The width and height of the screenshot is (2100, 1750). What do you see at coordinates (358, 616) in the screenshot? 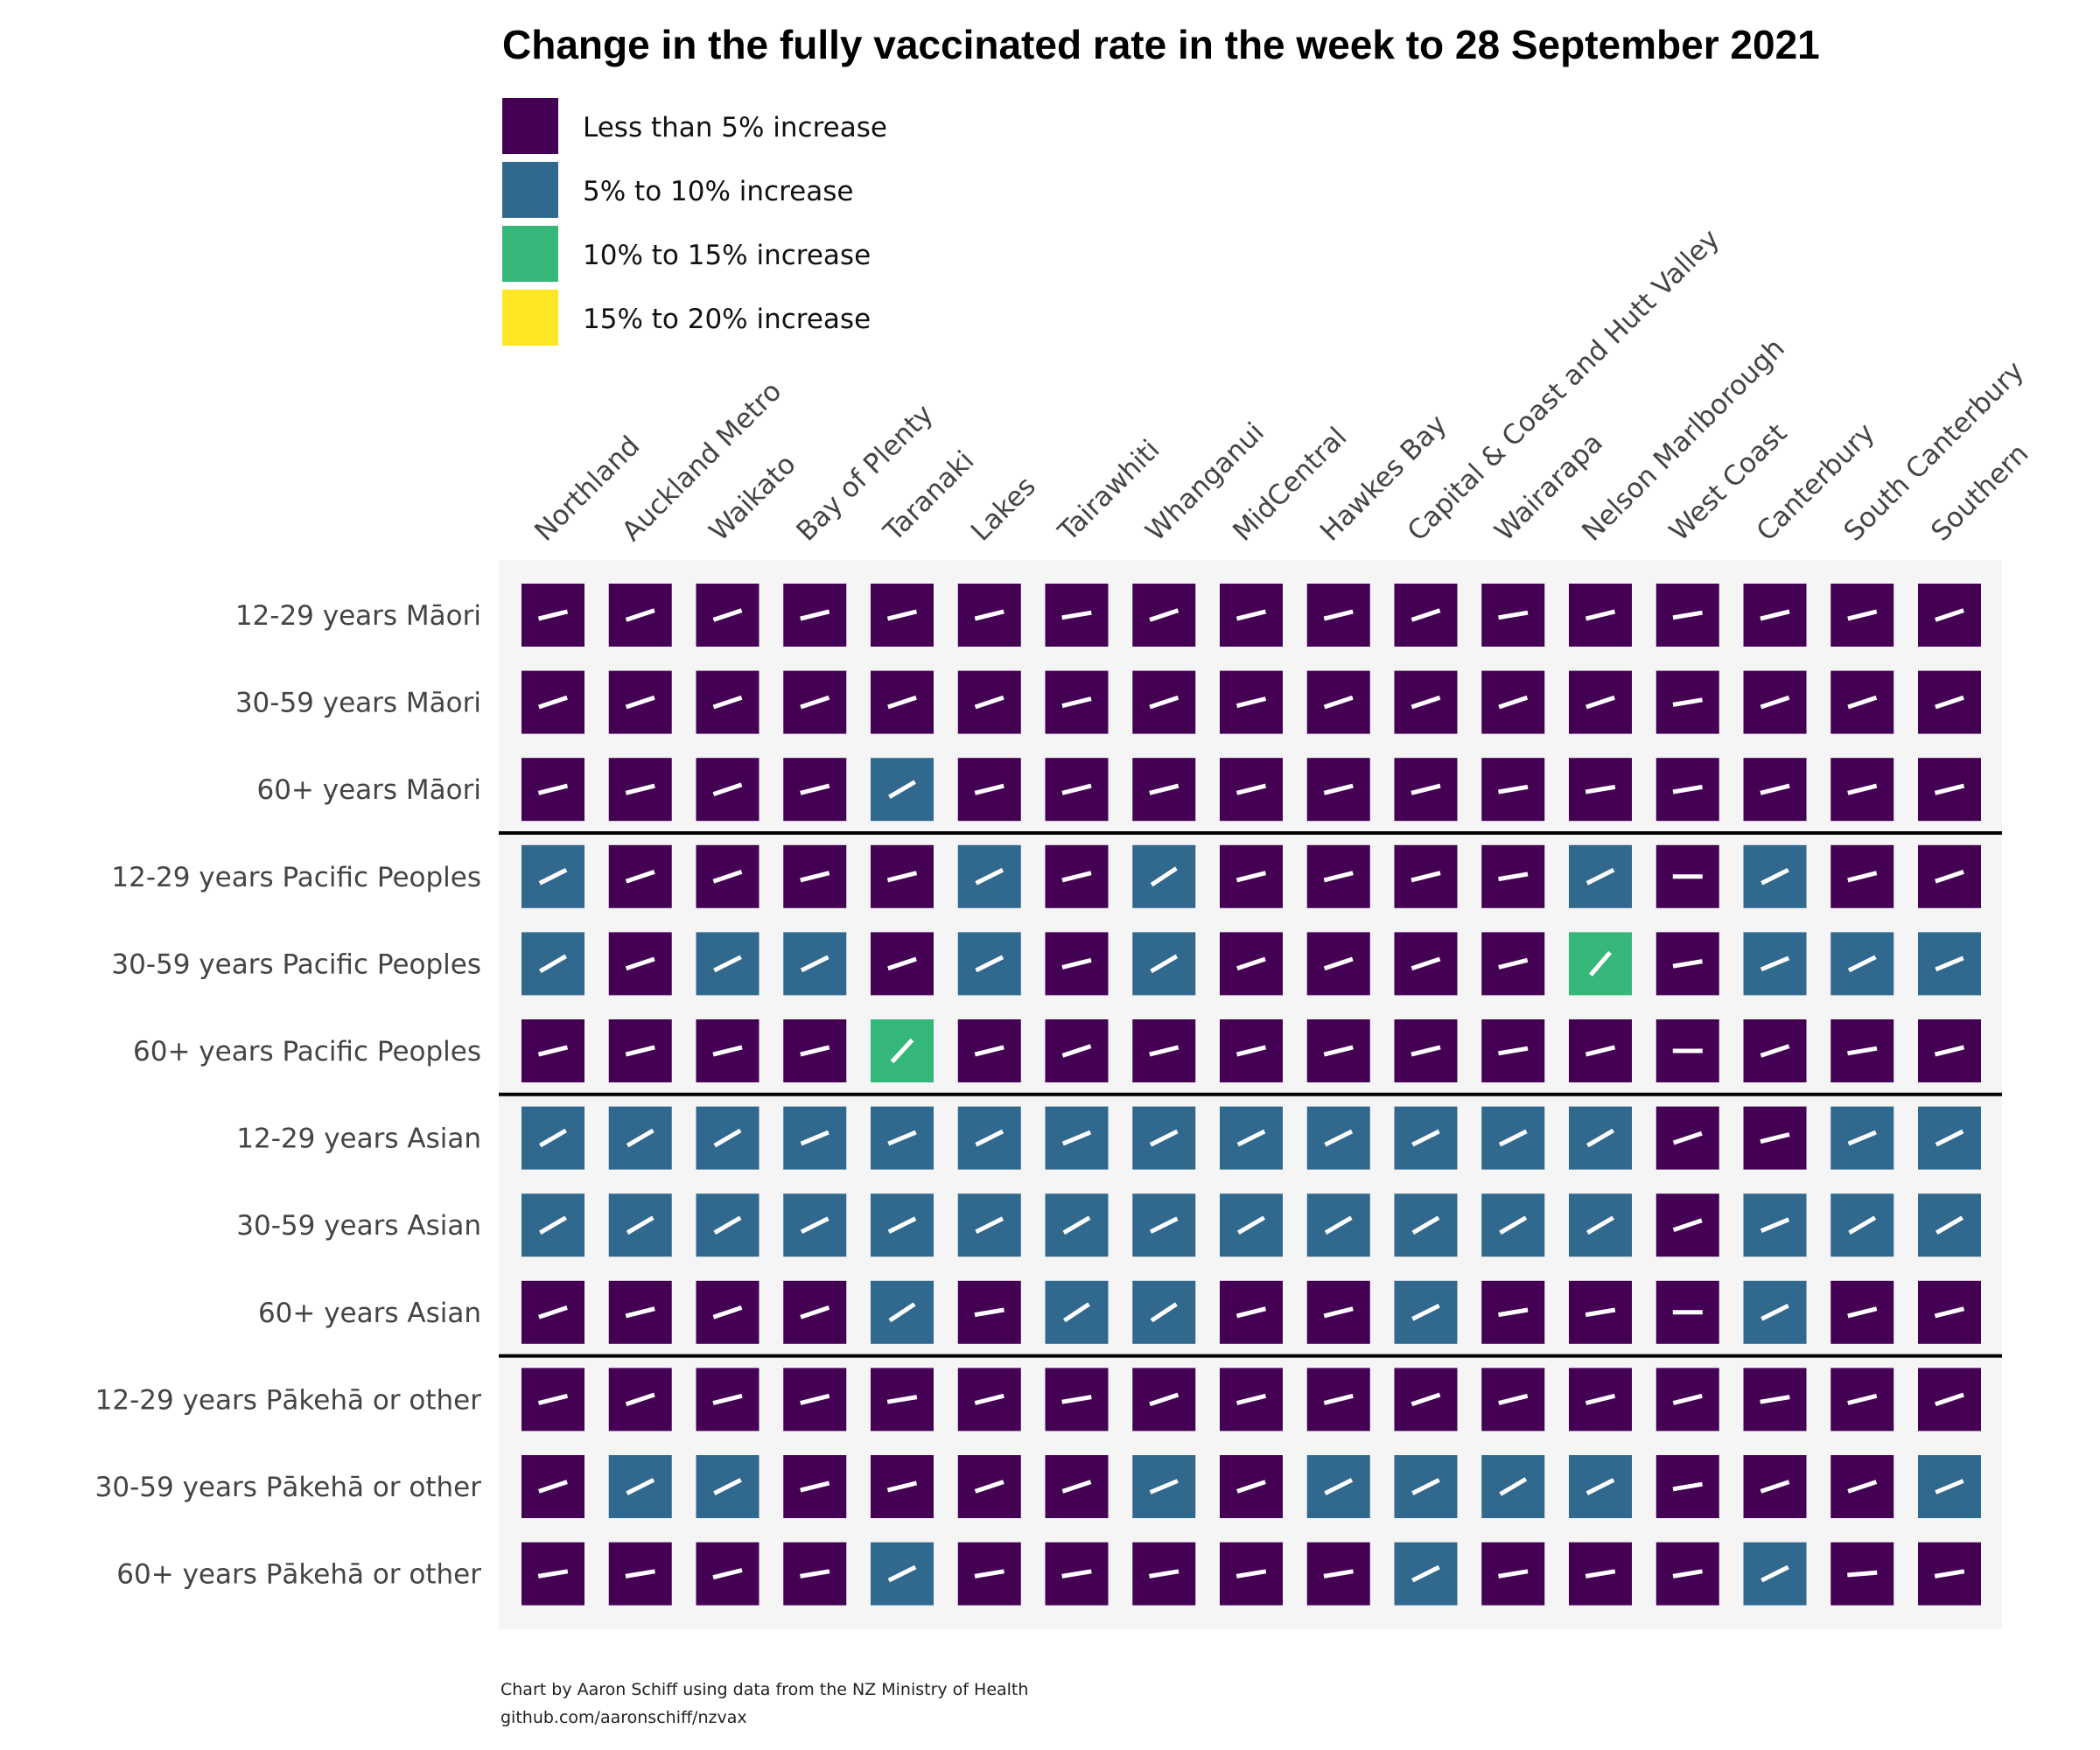
I see `row-label: 12-29 years Māori` at bounding box center [358, 616].